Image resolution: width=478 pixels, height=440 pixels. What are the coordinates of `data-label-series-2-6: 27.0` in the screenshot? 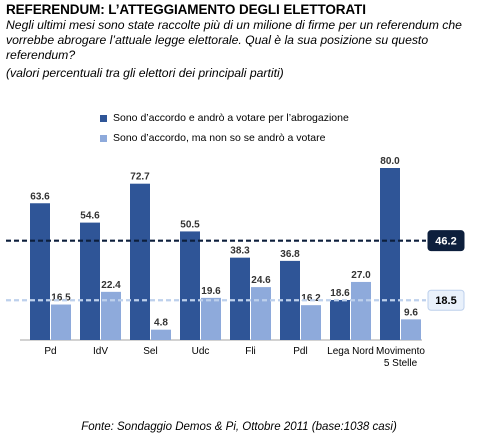 It's located at (361, 275).